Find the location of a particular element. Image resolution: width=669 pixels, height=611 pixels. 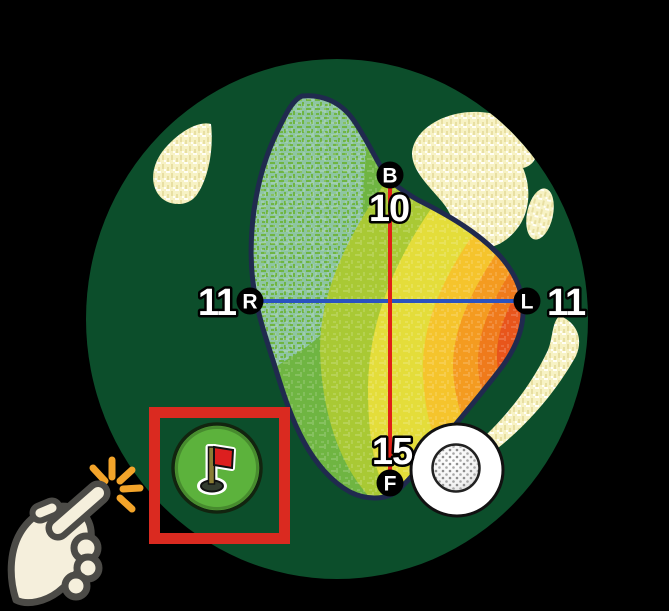

marker-front-letter: F is located at coordinates (390, 484).